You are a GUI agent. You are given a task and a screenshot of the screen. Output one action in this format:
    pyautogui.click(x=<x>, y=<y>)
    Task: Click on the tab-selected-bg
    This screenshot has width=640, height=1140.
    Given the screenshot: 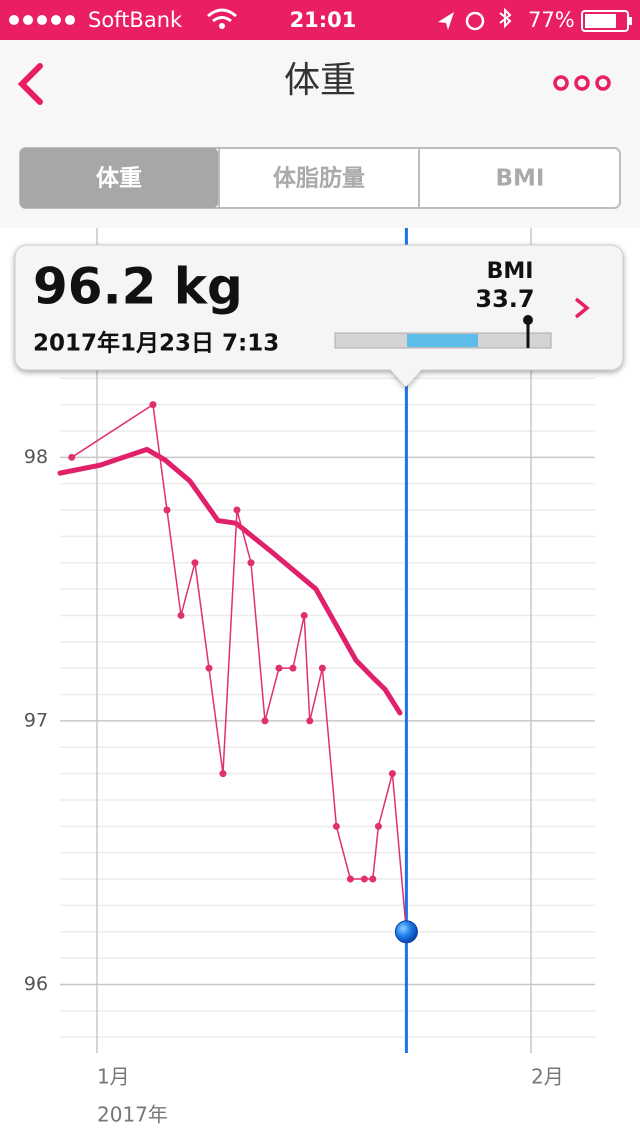 What is the action you would take?
    pyautogui.click(x=119, y=178)
    